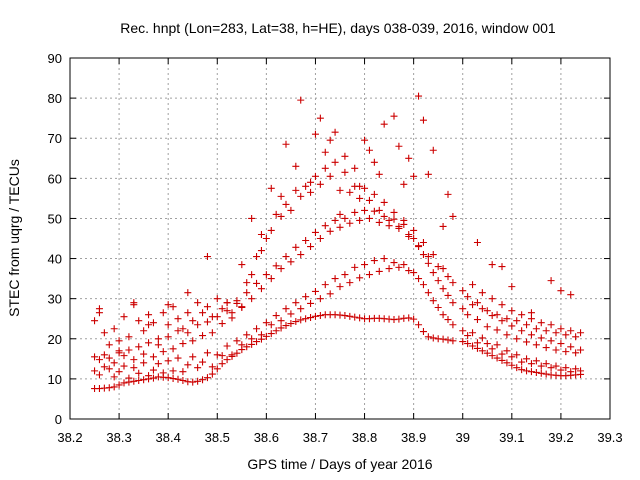 This screenshot has height=480, width=640. I want to click on y-tick-label: 10, so click(55, 379).